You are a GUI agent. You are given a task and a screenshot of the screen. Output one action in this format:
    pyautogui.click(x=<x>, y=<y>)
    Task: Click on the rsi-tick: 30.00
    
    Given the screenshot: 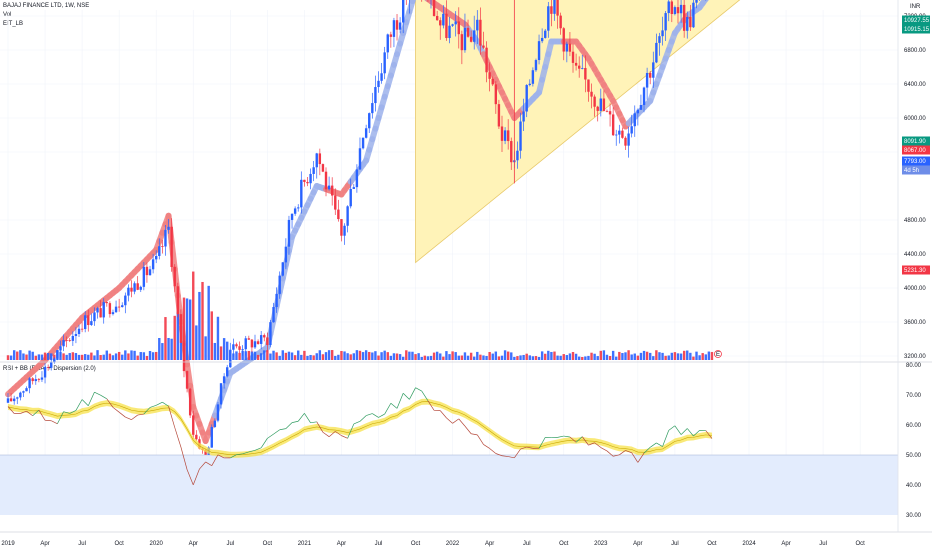 What is the action you would take?
    pyautogui.click(x=914, y=516)
    